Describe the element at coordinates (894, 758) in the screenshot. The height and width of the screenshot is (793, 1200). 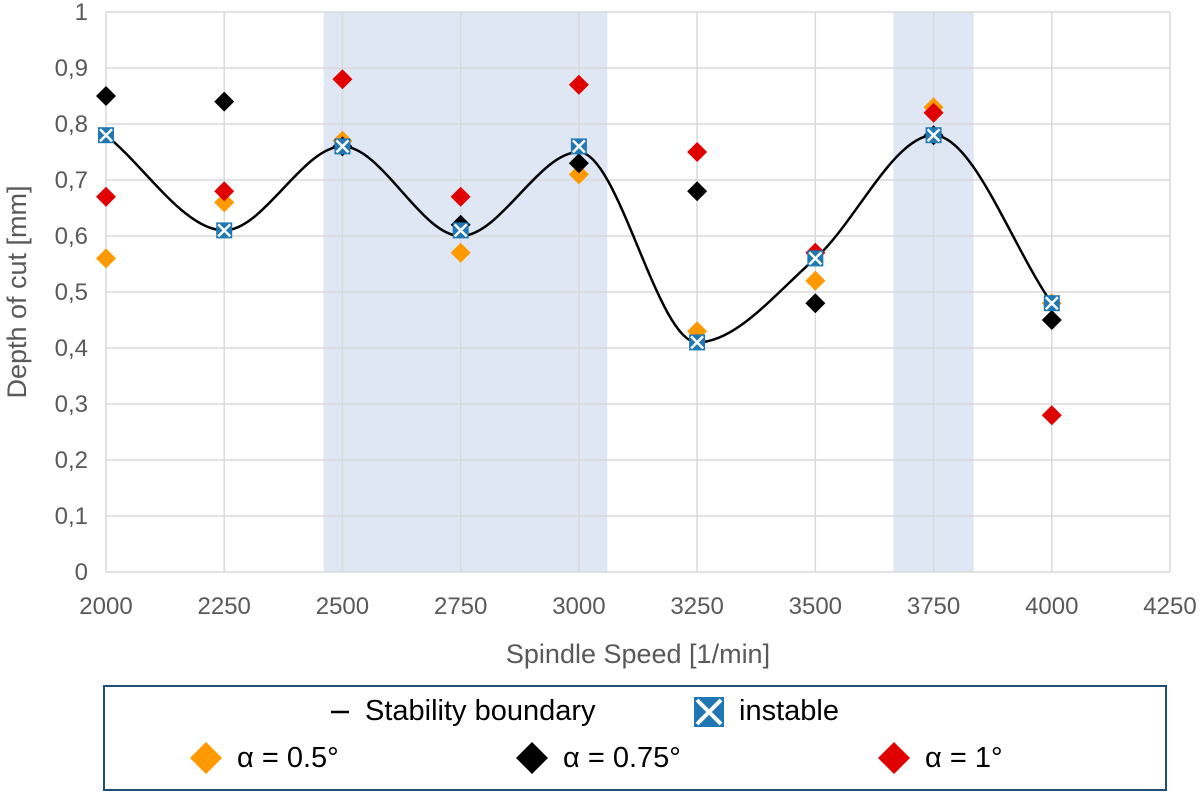
I see `red-diamond-icon` at that location.